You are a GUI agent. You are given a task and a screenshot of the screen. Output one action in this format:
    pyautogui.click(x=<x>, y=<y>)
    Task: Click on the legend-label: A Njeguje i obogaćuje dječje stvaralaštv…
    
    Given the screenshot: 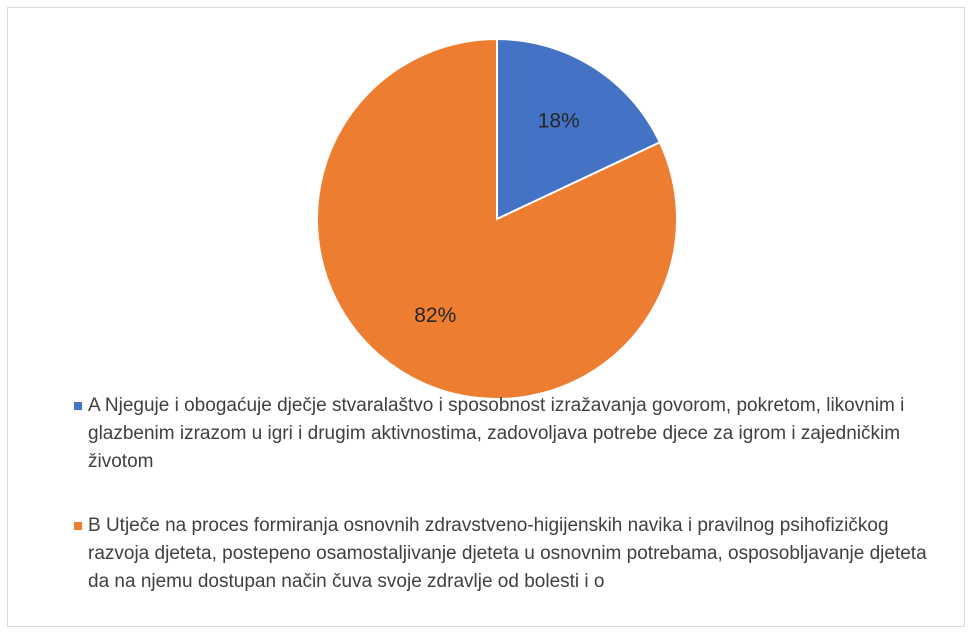 What is the action you would take?
    pyautogui.click(x=496, y=433)
    